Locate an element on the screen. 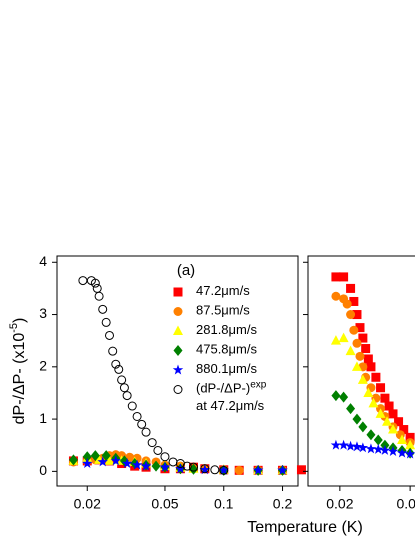 This screenshot has width=415, height=537. x-tick-label: 0.1 is located at coordinates (224, 504).